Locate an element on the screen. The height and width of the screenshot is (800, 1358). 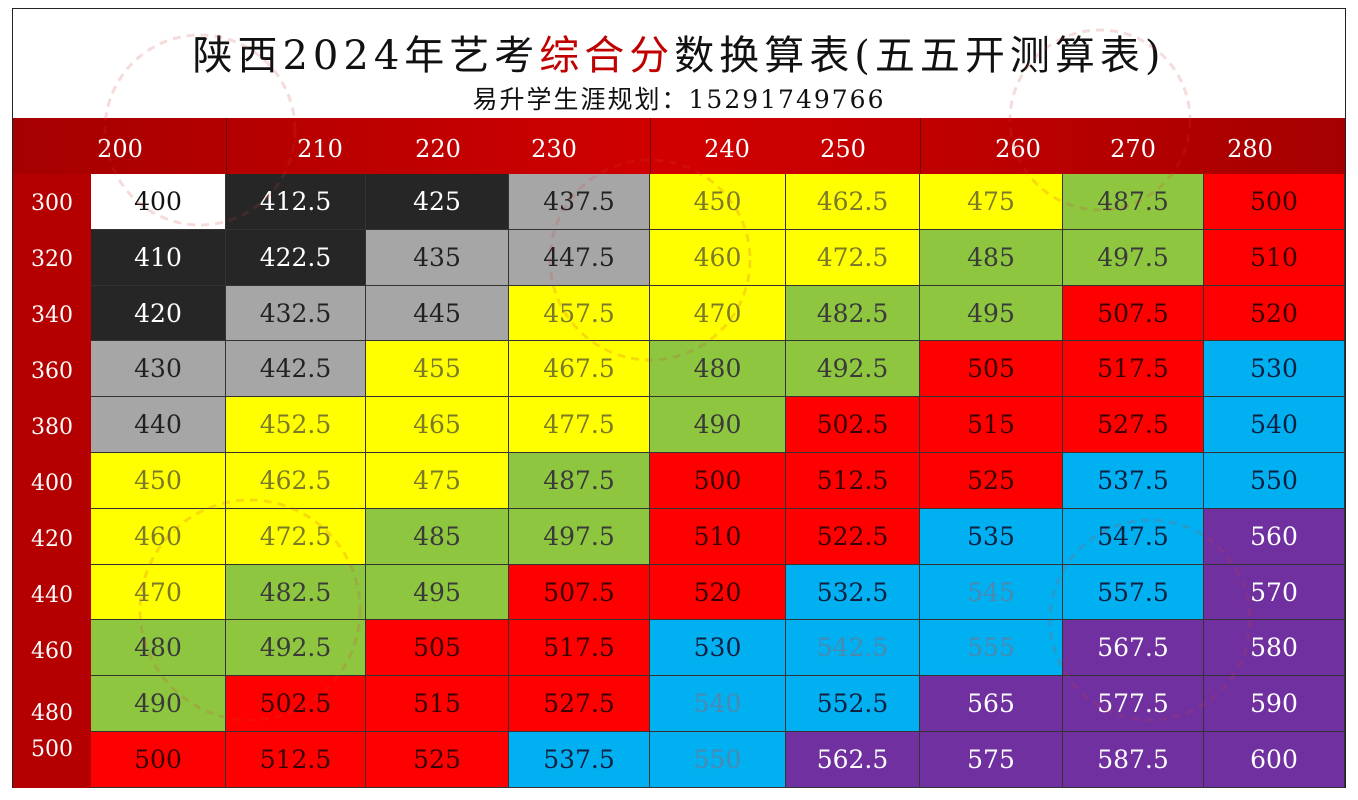
score-cell: 552.5 is located at coordinates (853, 704).